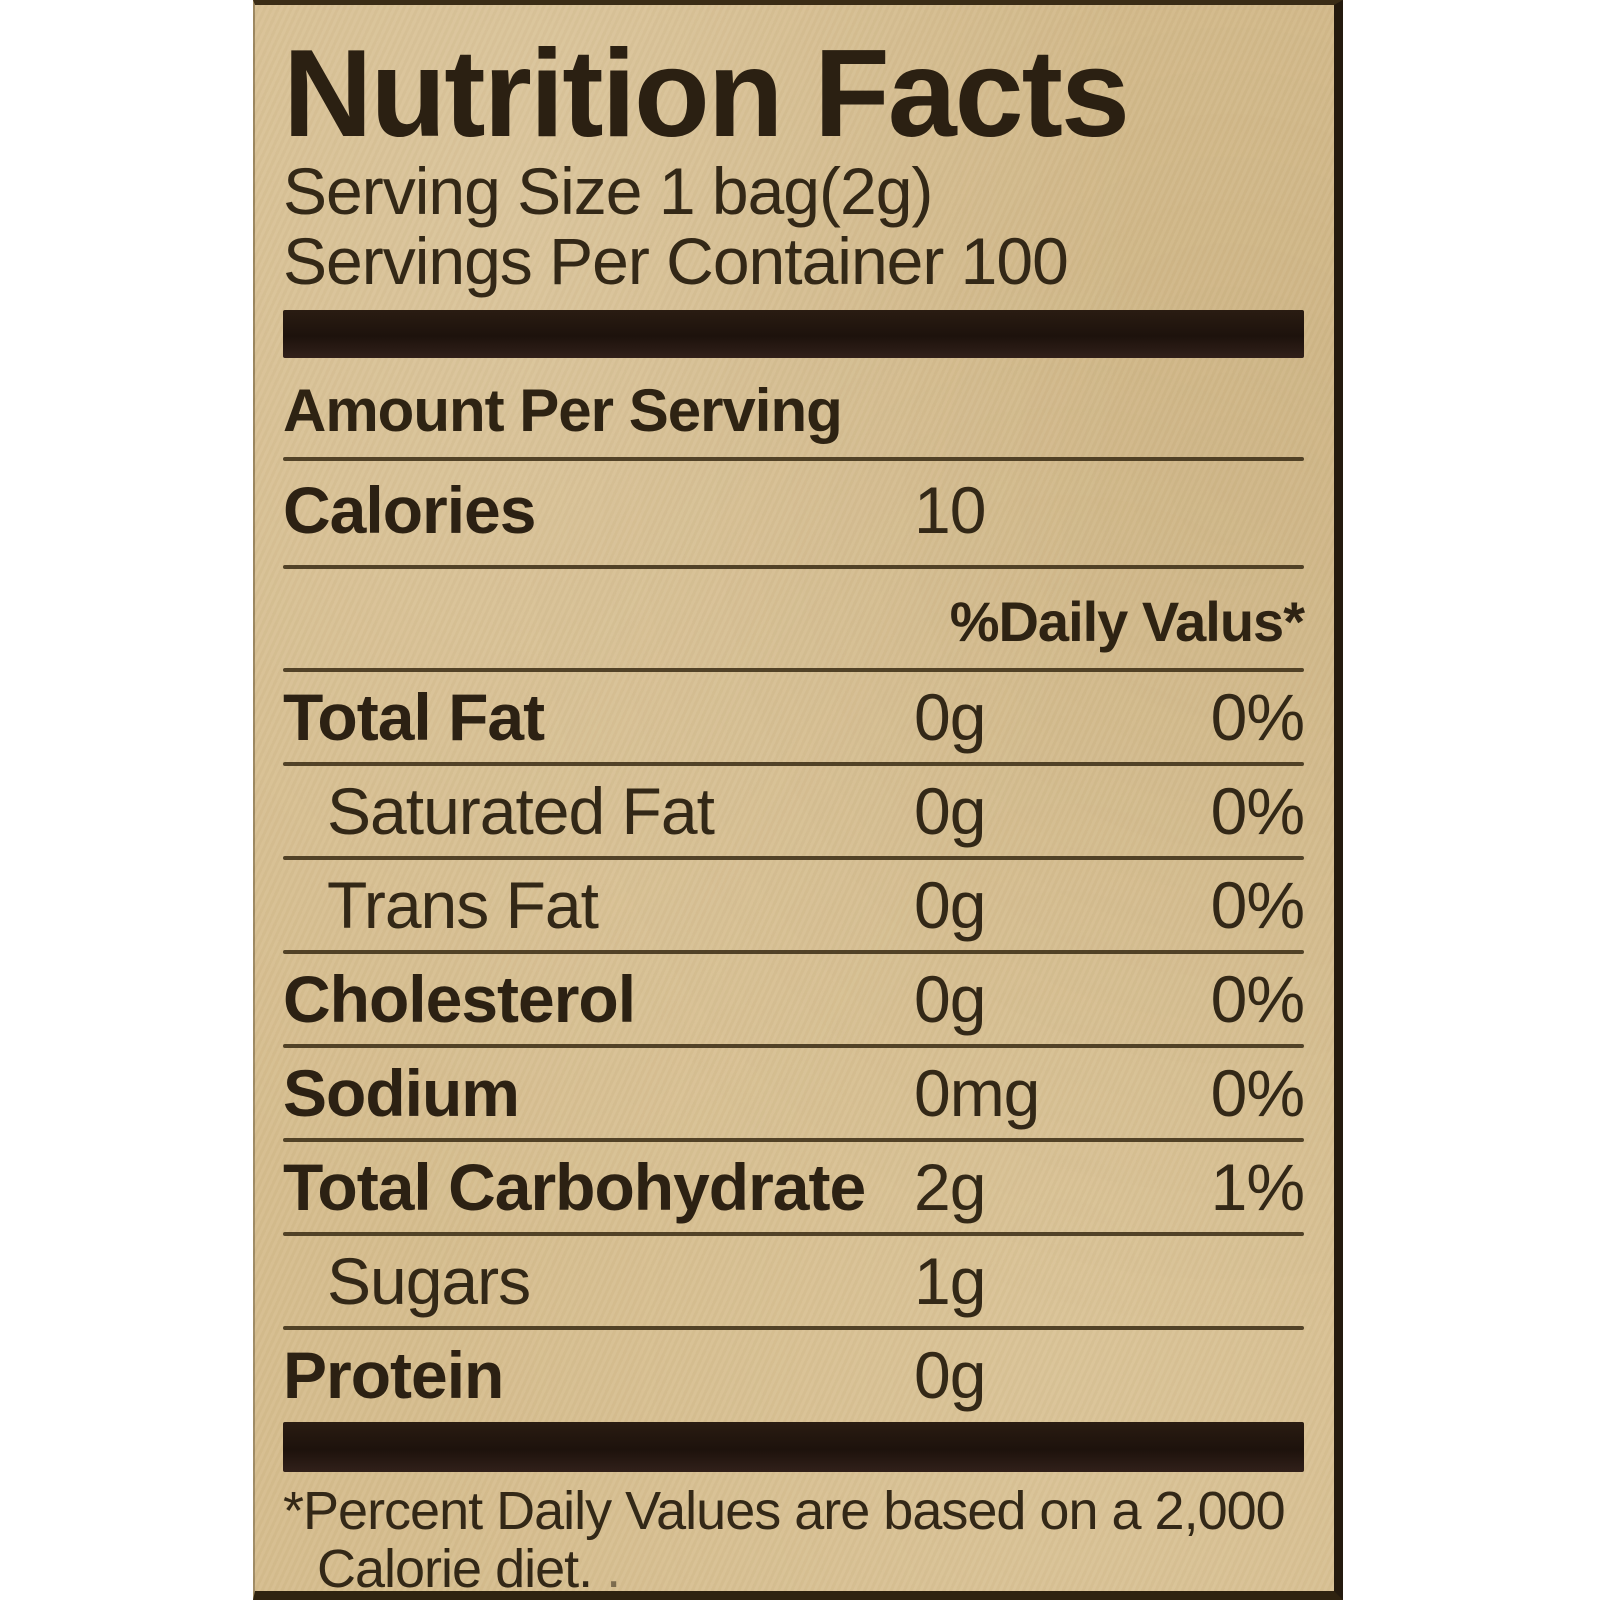  Describe the element at coordinates (793, 1447) in the screenshot. I see `separator-bar-thick-bottom` at that location.